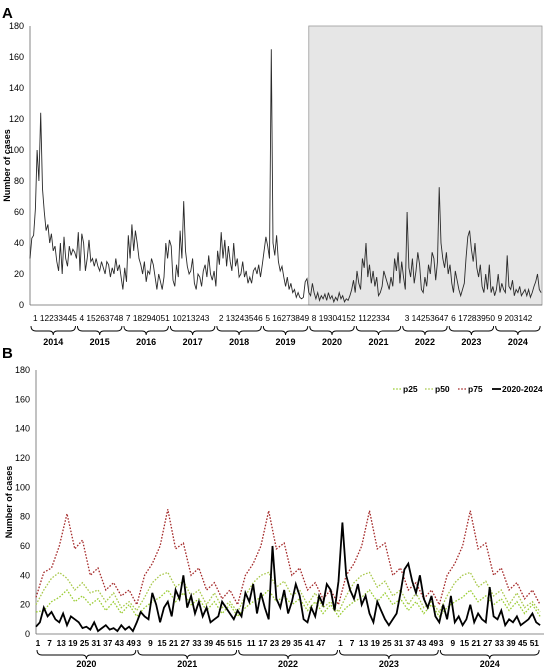 The image size is (550, 669). What do you see at coordinates (515, 318) in the screenshot?
I see `panel-a-week-tick-label: 9 203142` at bounding box center [515, 318].